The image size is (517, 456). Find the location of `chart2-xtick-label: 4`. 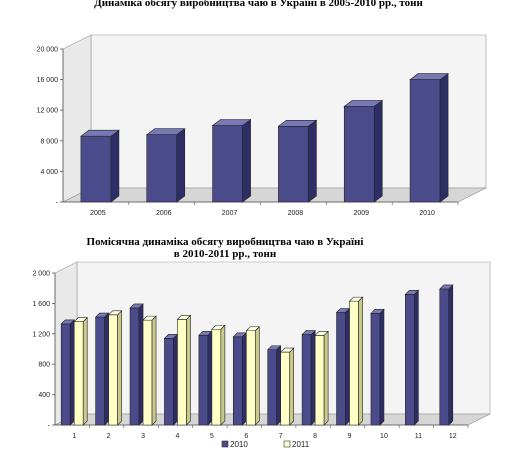

chart2-xtick-label: 4 is located at coordinates (178, 436).